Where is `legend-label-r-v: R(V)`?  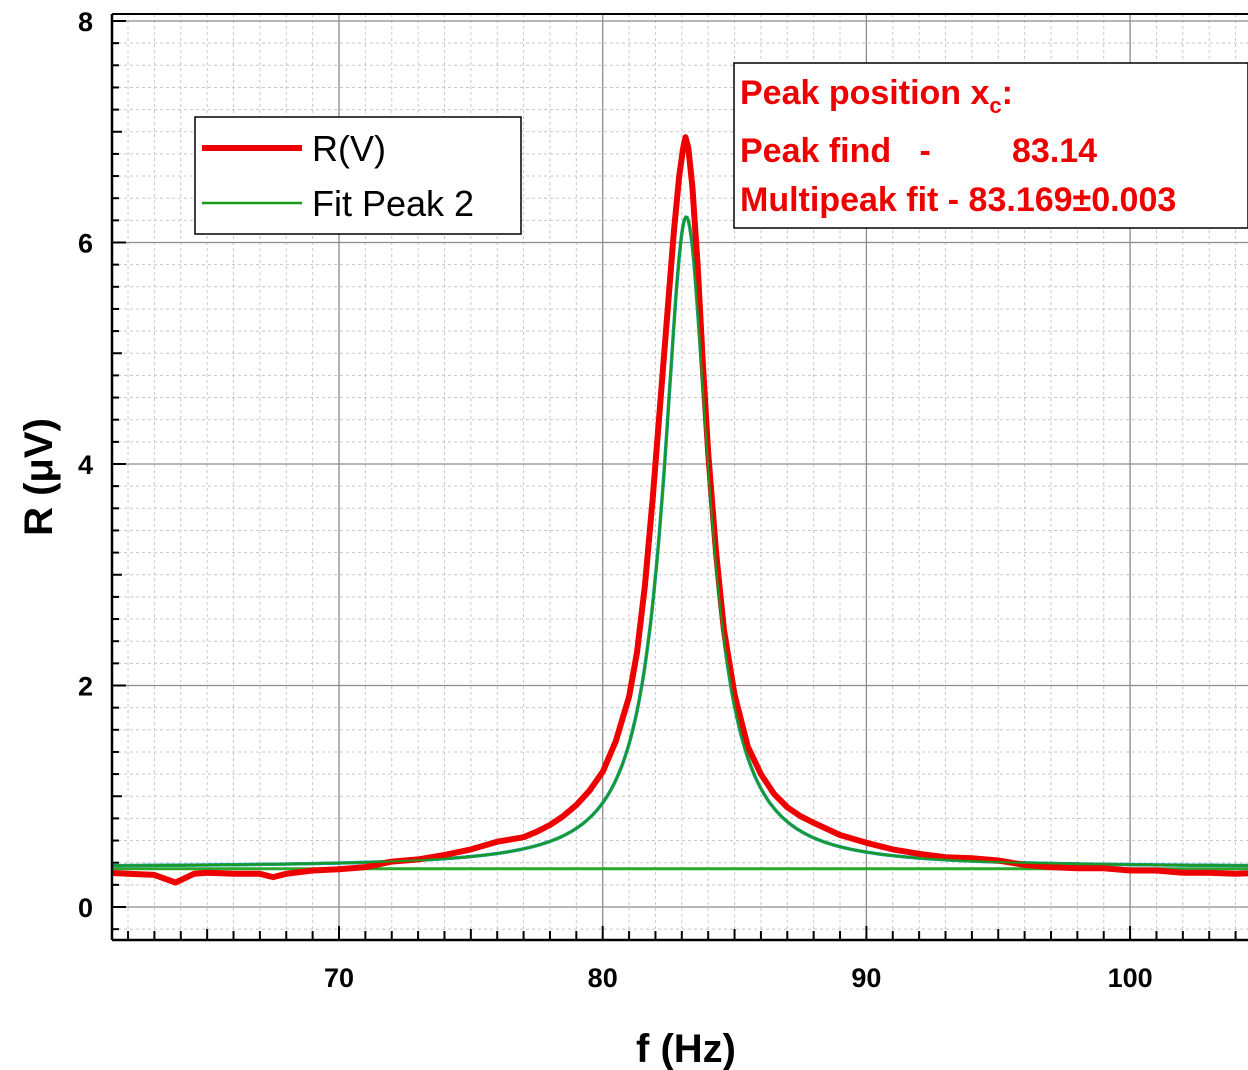
legend-label-r-v: R(V) is located at coordinates (349, 148).